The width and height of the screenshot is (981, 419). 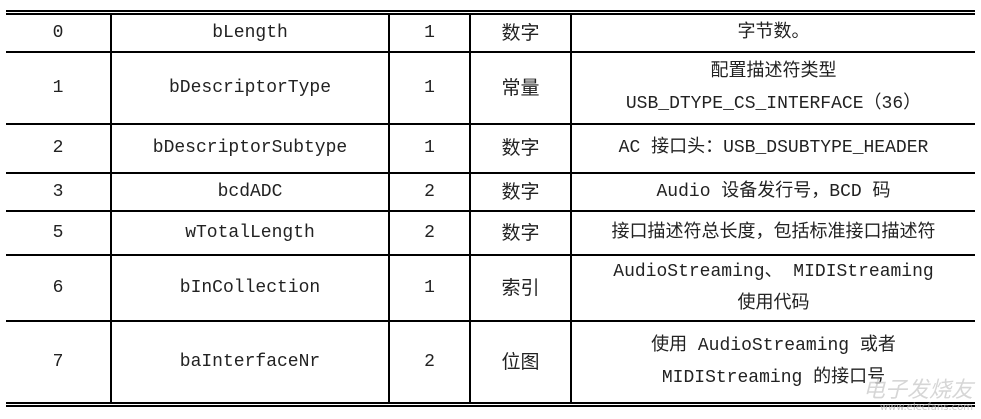 I want to click on table-row: 0 bLength 1 数字 字节数。, so click(x=490, y=32).